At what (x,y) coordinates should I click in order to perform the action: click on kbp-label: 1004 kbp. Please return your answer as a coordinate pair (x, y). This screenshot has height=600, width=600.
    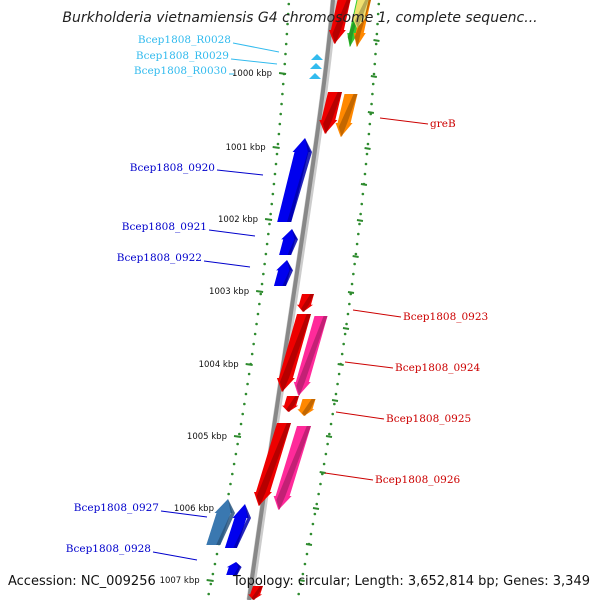
    Looking at the image, I should click on (219, 365).